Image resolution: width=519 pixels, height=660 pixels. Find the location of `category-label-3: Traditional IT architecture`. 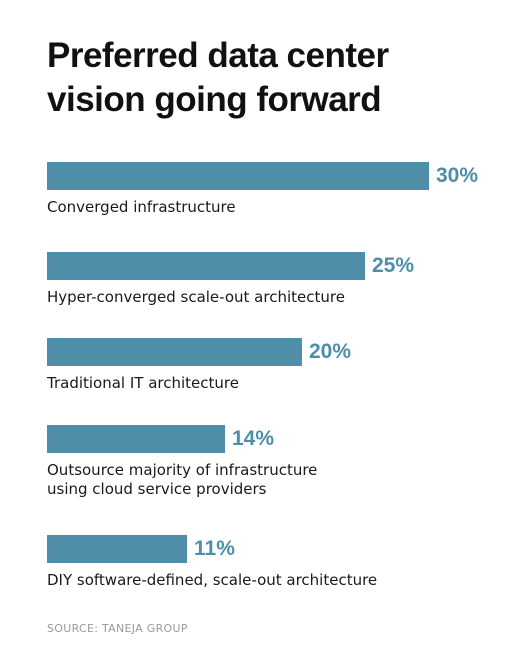

category-label-3: Traditional IT architecture is located at coordinates (267, 383).